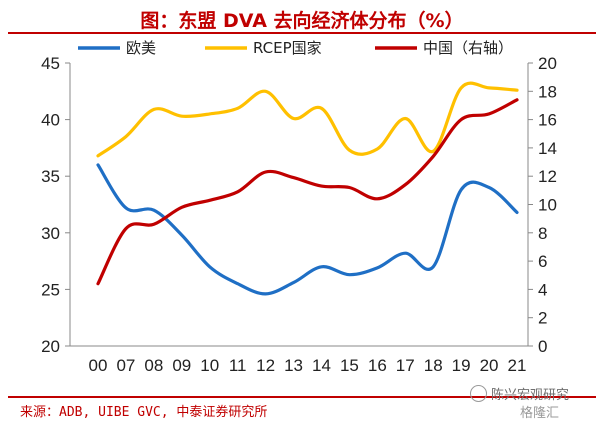  What do you see at coordinates (98, 365) in the screenshot?
I see `x-tick-label: 00` at bounding box center [98, 365].